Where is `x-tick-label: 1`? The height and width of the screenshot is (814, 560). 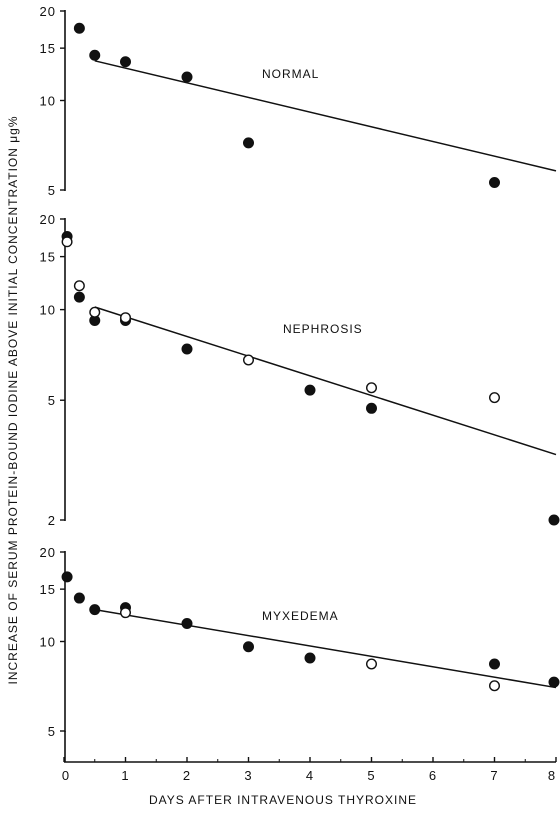
x-tick-label: 1 is located at coordinates (125, 775).